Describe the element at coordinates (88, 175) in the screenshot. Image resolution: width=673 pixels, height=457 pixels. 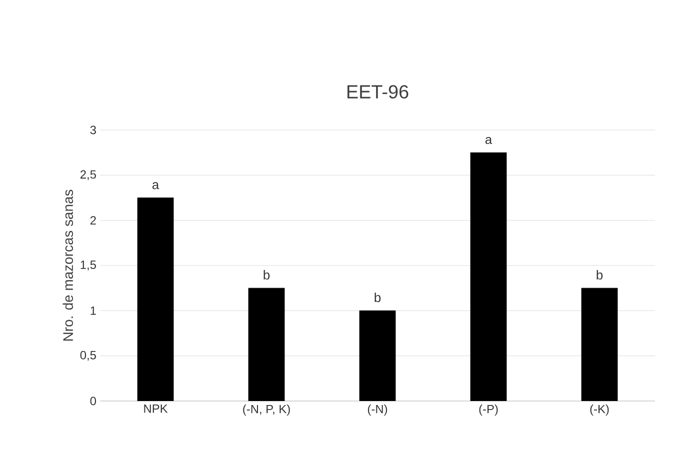
I see `y-tick-label: 2,5` at that location.